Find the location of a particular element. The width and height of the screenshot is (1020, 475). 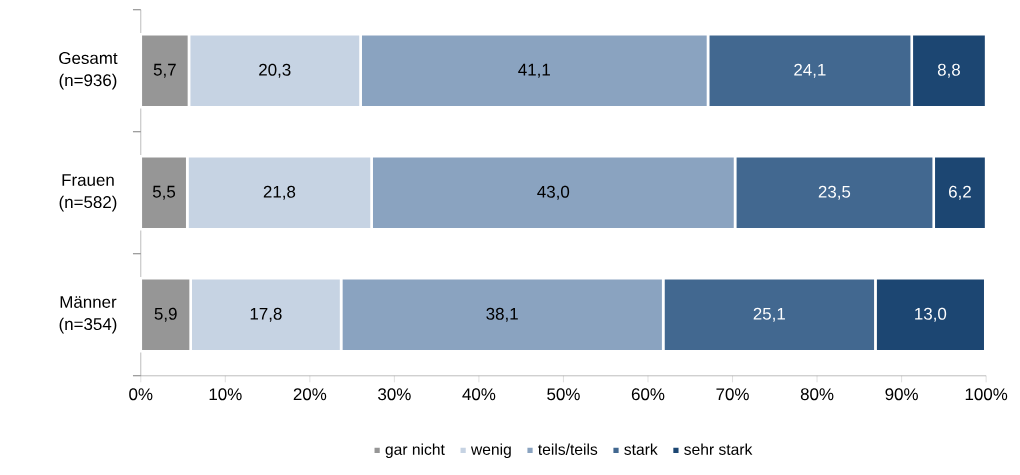

data-label: 23,5 is located at coordinates (834, 192).